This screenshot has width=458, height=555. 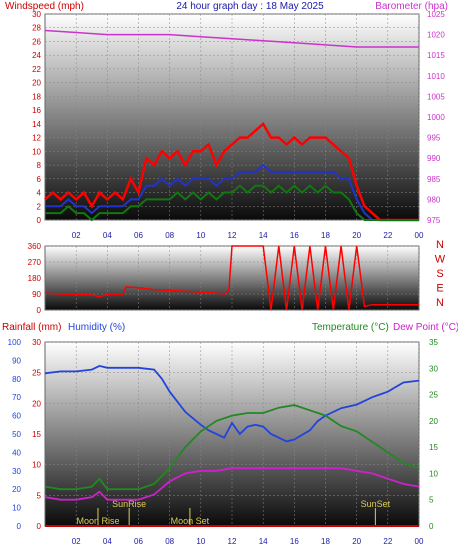 What do you see at coordinates (433, 368) in the screenshot?
I see `temperature-y-tick-label: 30` at bounding box center [433, 368].